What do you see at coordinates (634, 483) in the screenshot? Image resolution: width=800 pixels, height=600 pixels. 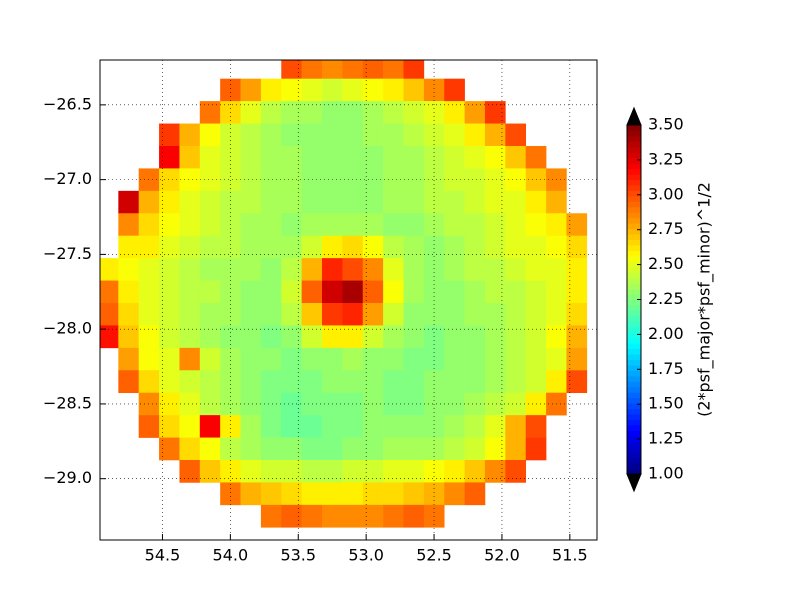 I see `colorbar-extend-bottom` at bounding box center [634, 483].